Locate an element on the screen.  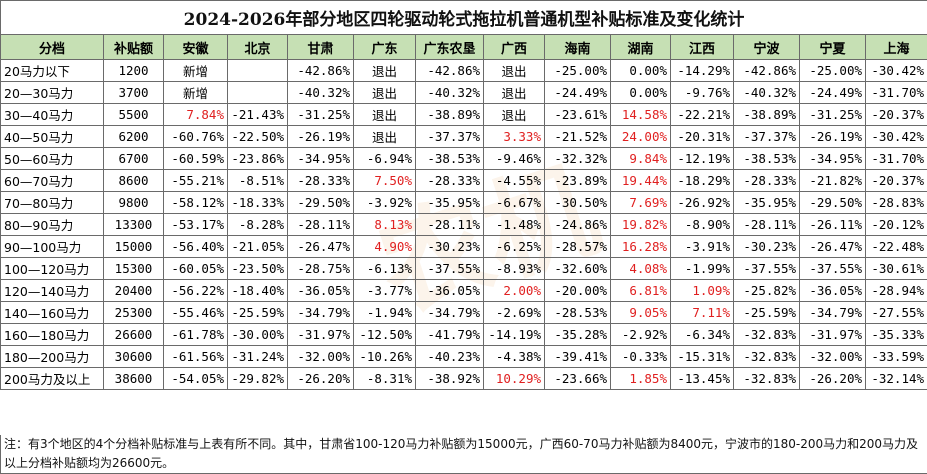
change-cell: -22.50% is located at coordinates (257, 136).